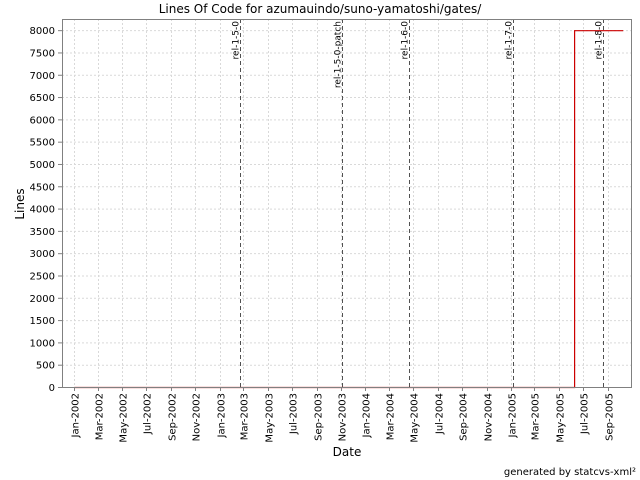 The height and width of the screenshot is (480, 640). Describe the element at coordinates (148, 414) in the screenshot. I see `x-tick-label: Jul-2002` at that location.